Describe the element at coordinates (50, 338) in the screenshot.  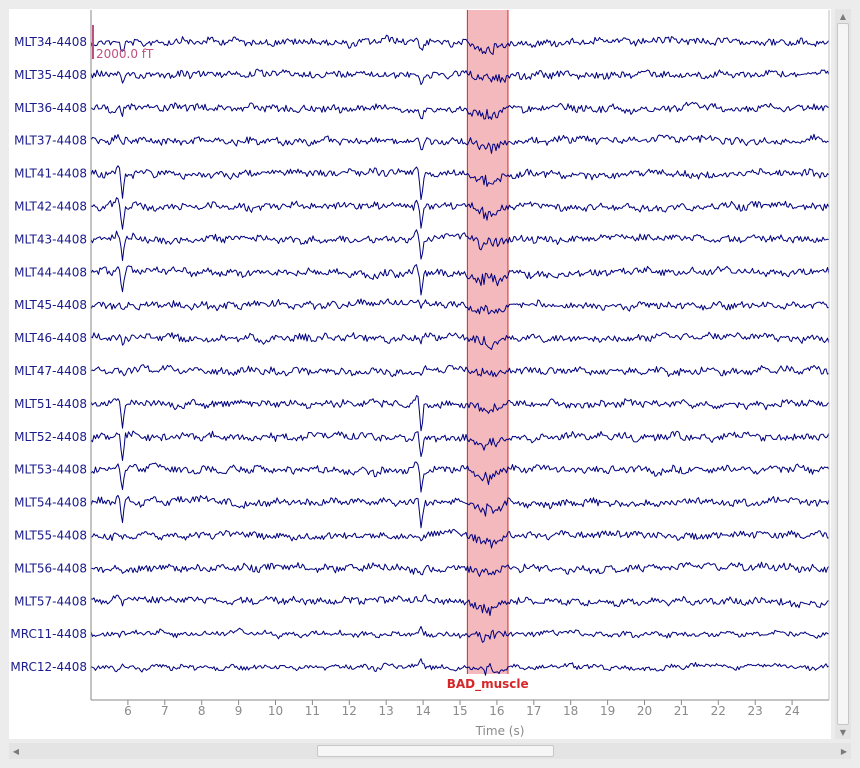
I see `channel-label: MLT46-4408` at that location.